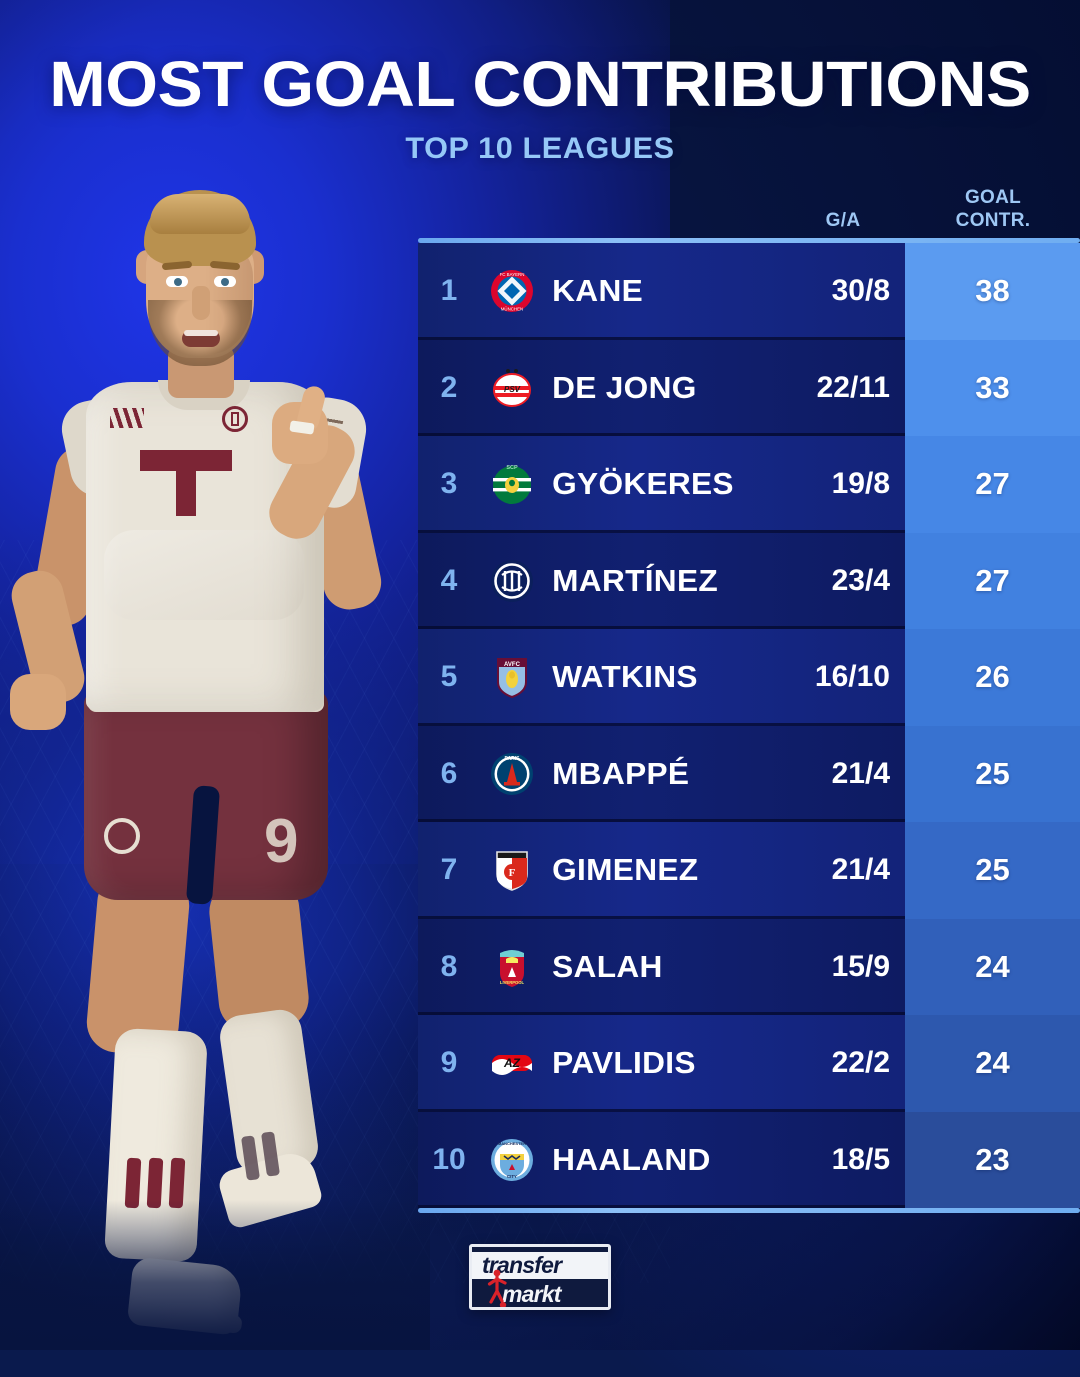 Image resolution: width=1080 pixels, height=1377 pixels. I want to click on player-name: HAALAND, so click(631, 1159).